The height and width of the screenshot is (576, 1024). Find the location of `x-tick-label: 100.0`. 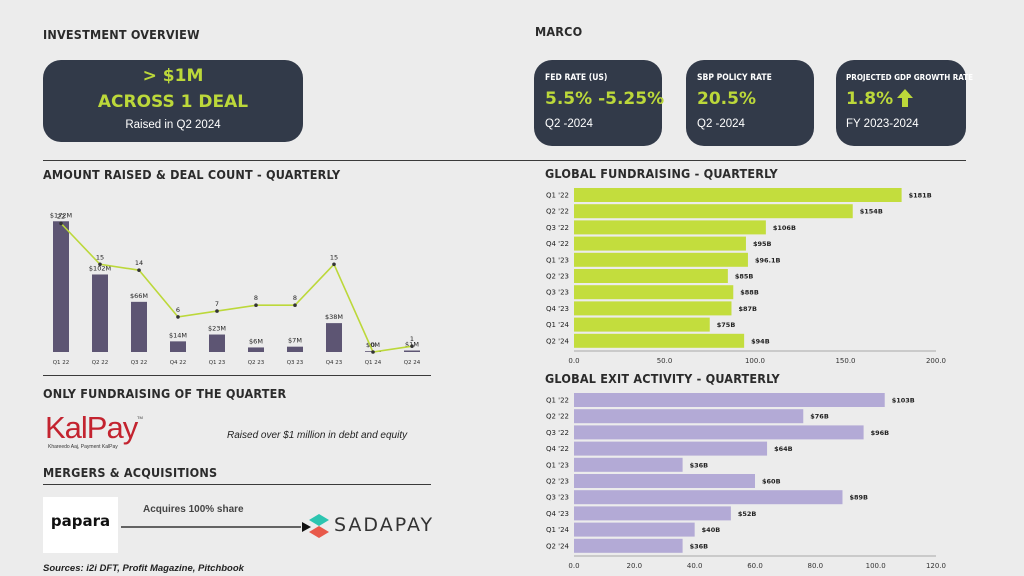

x-tick-label: 100.0 is located at coordinates (876, 566).